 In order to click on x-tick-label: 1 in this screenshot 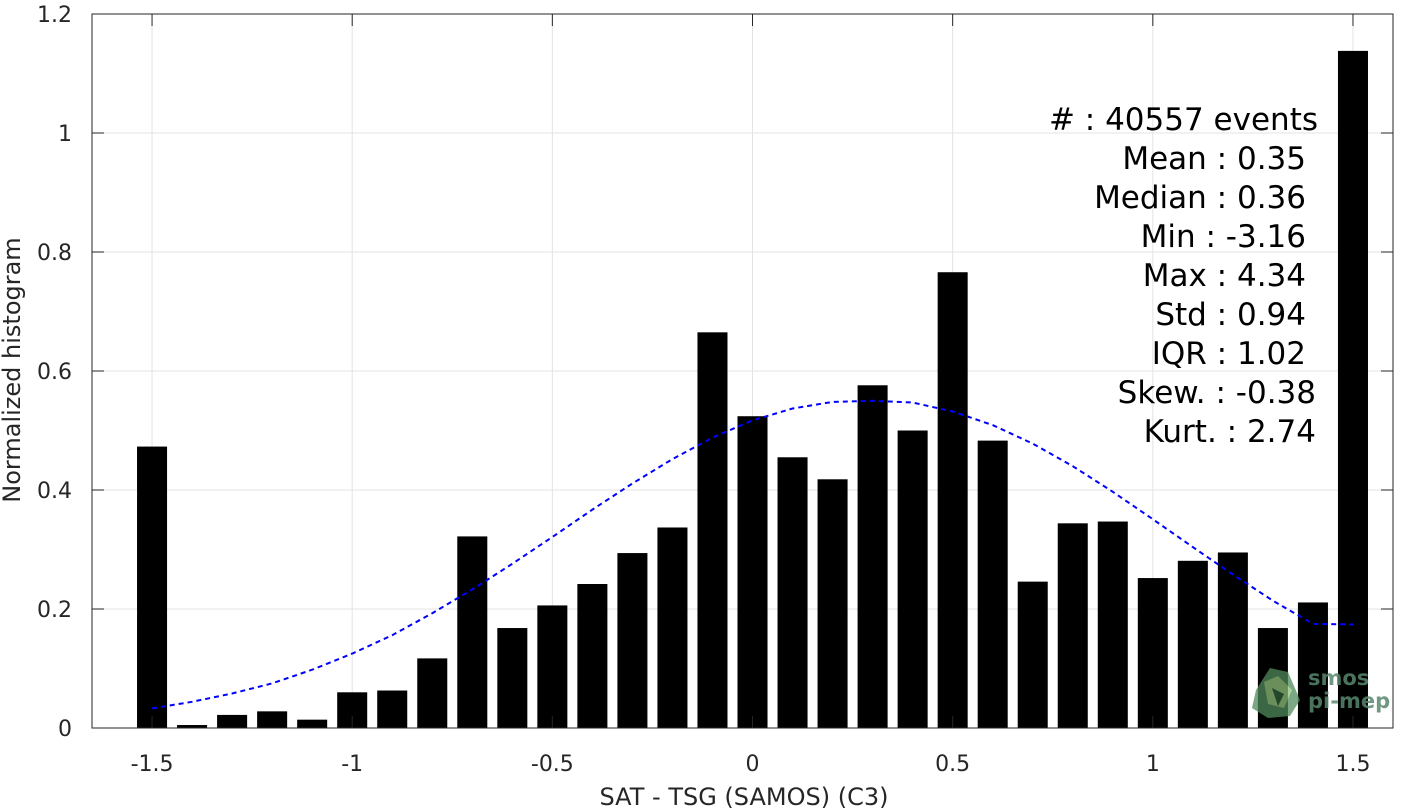, I will do `click(1153, 764)`.